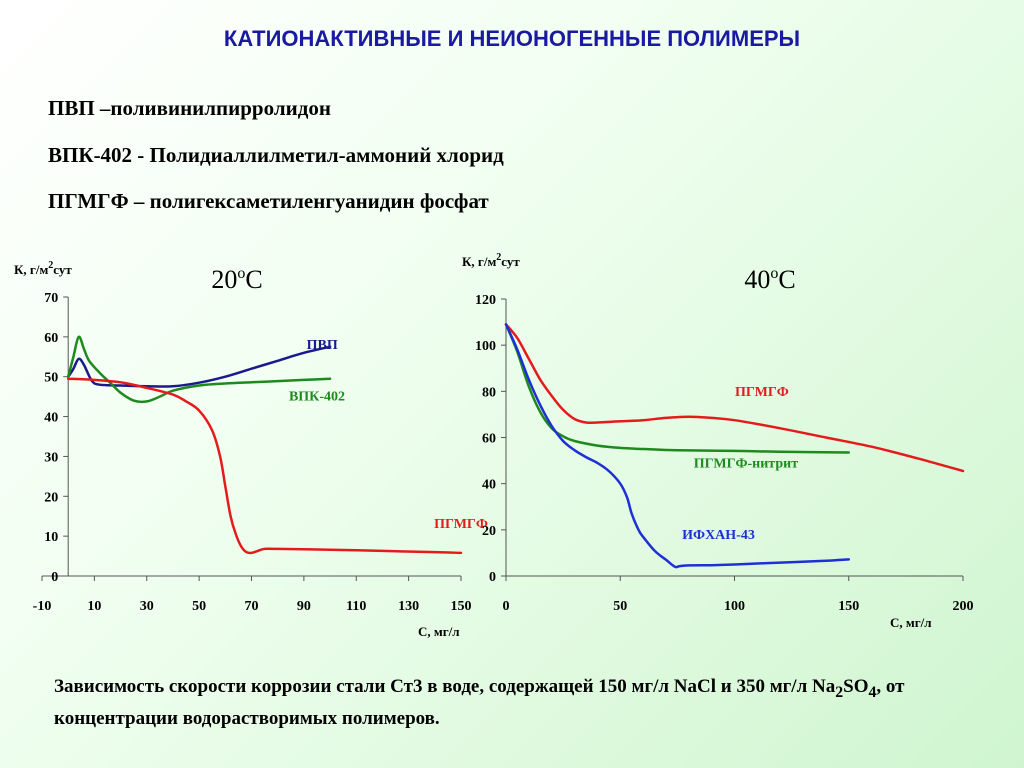 This screenshot has height=768, width=1024. Describe the element at coordinates (51, 537) in the screenshot. I see `chart1-y-tick-label: 10` at that location.